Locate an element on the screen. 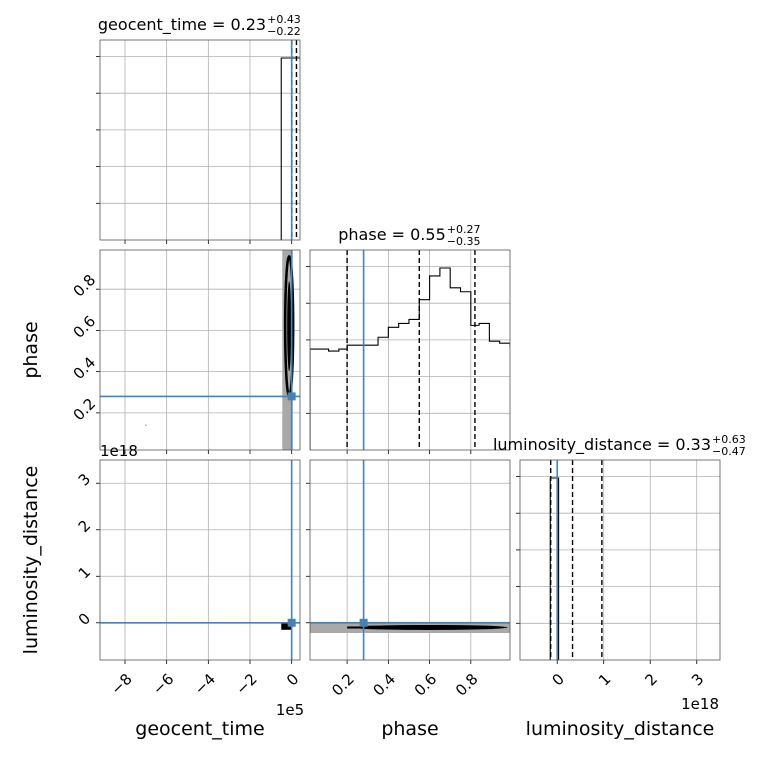  y-tick-label-luminosity_distance: 0 is located at coordinates (84, 619).